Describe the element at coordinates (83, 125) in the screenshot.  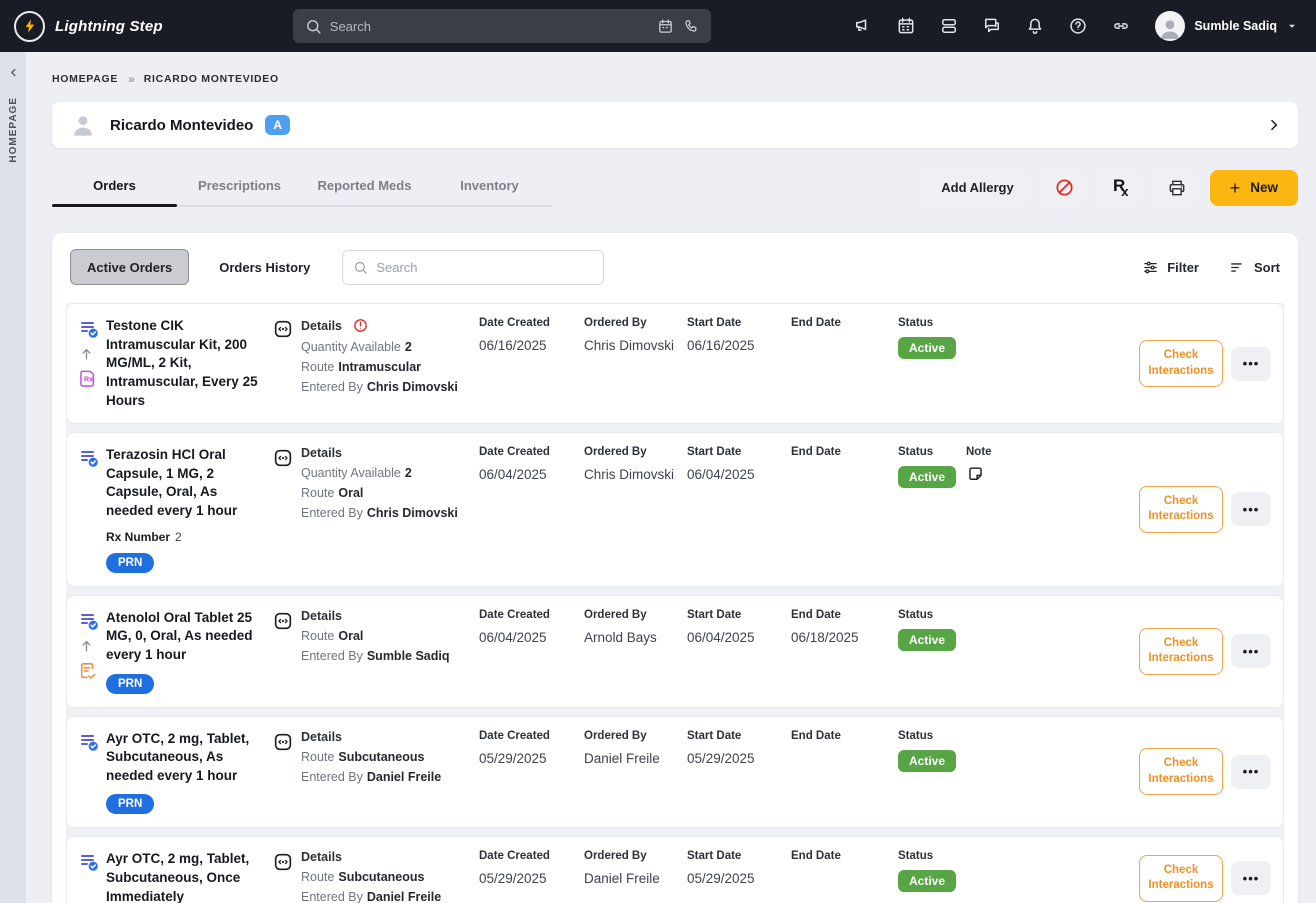
I see `patient-avatar-icon` at that location.